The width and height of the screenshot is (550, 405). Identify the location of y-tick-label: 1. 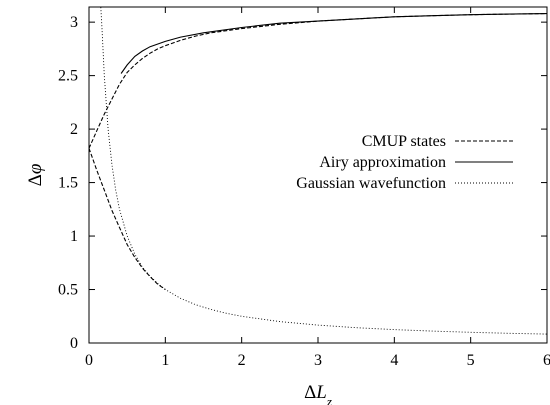
(74, 236).